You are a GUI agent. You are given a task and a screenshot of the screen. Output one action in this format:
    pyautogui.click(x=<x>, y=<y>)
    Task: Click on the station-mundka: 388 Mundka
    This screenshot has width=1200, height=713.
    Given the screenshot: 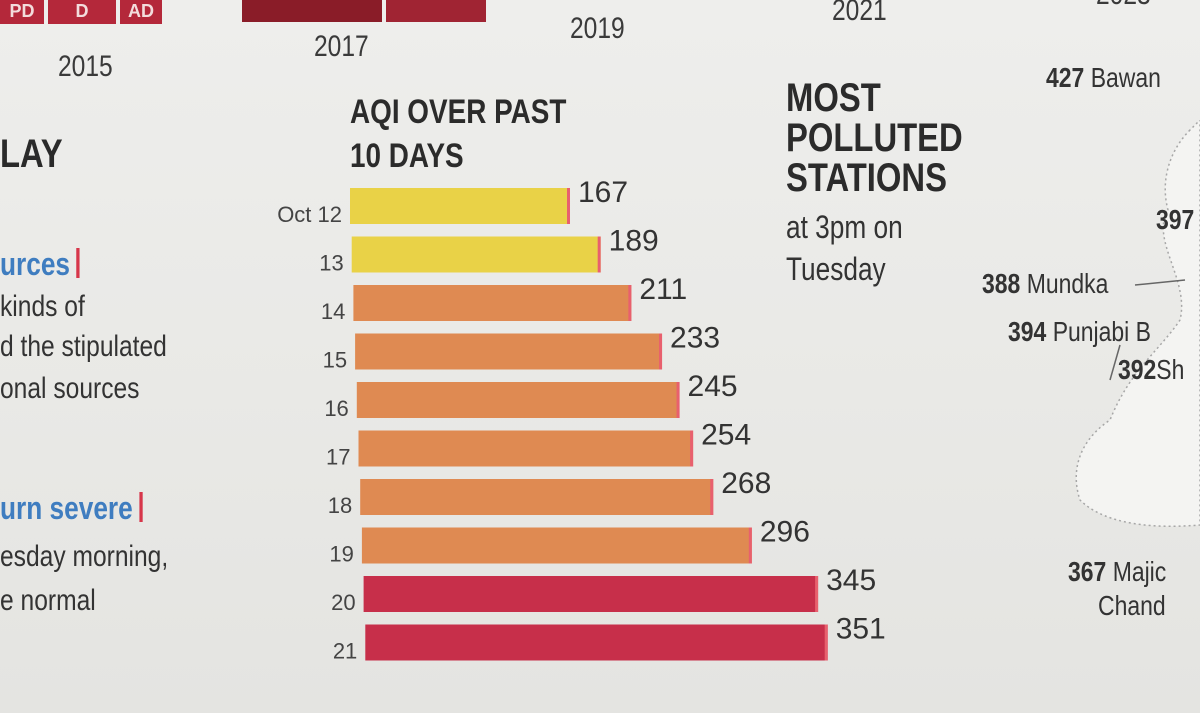 What is the action you would take?
    pyautogui.click(x=1045, y=284)
    